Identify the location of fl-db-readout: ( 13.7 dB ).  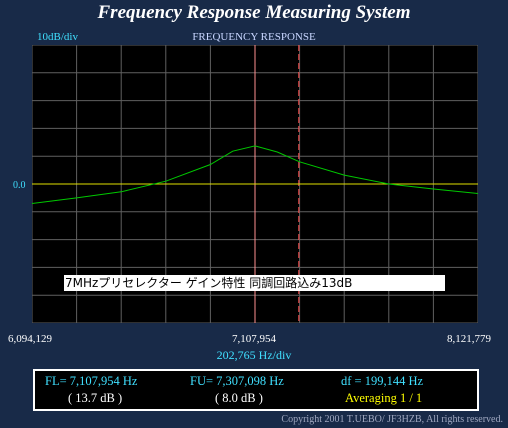
(95, 398).